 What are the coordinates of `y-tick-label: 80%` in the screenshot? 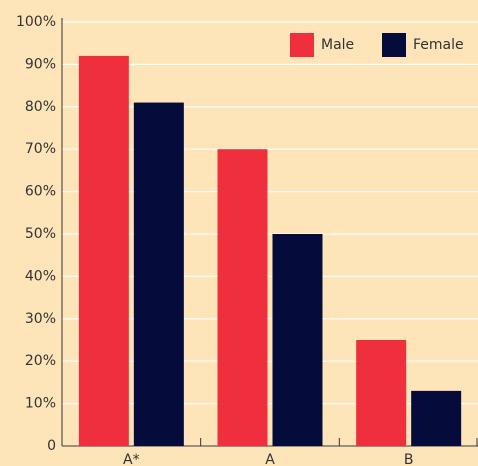 It's located at (40, 107).